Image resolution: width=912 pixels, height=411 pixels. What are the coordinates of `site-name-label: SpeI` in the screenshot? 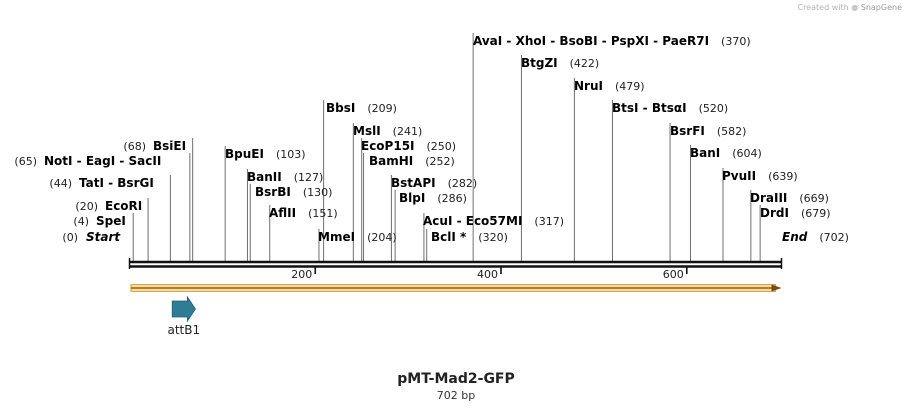 It's located at (111, 221).